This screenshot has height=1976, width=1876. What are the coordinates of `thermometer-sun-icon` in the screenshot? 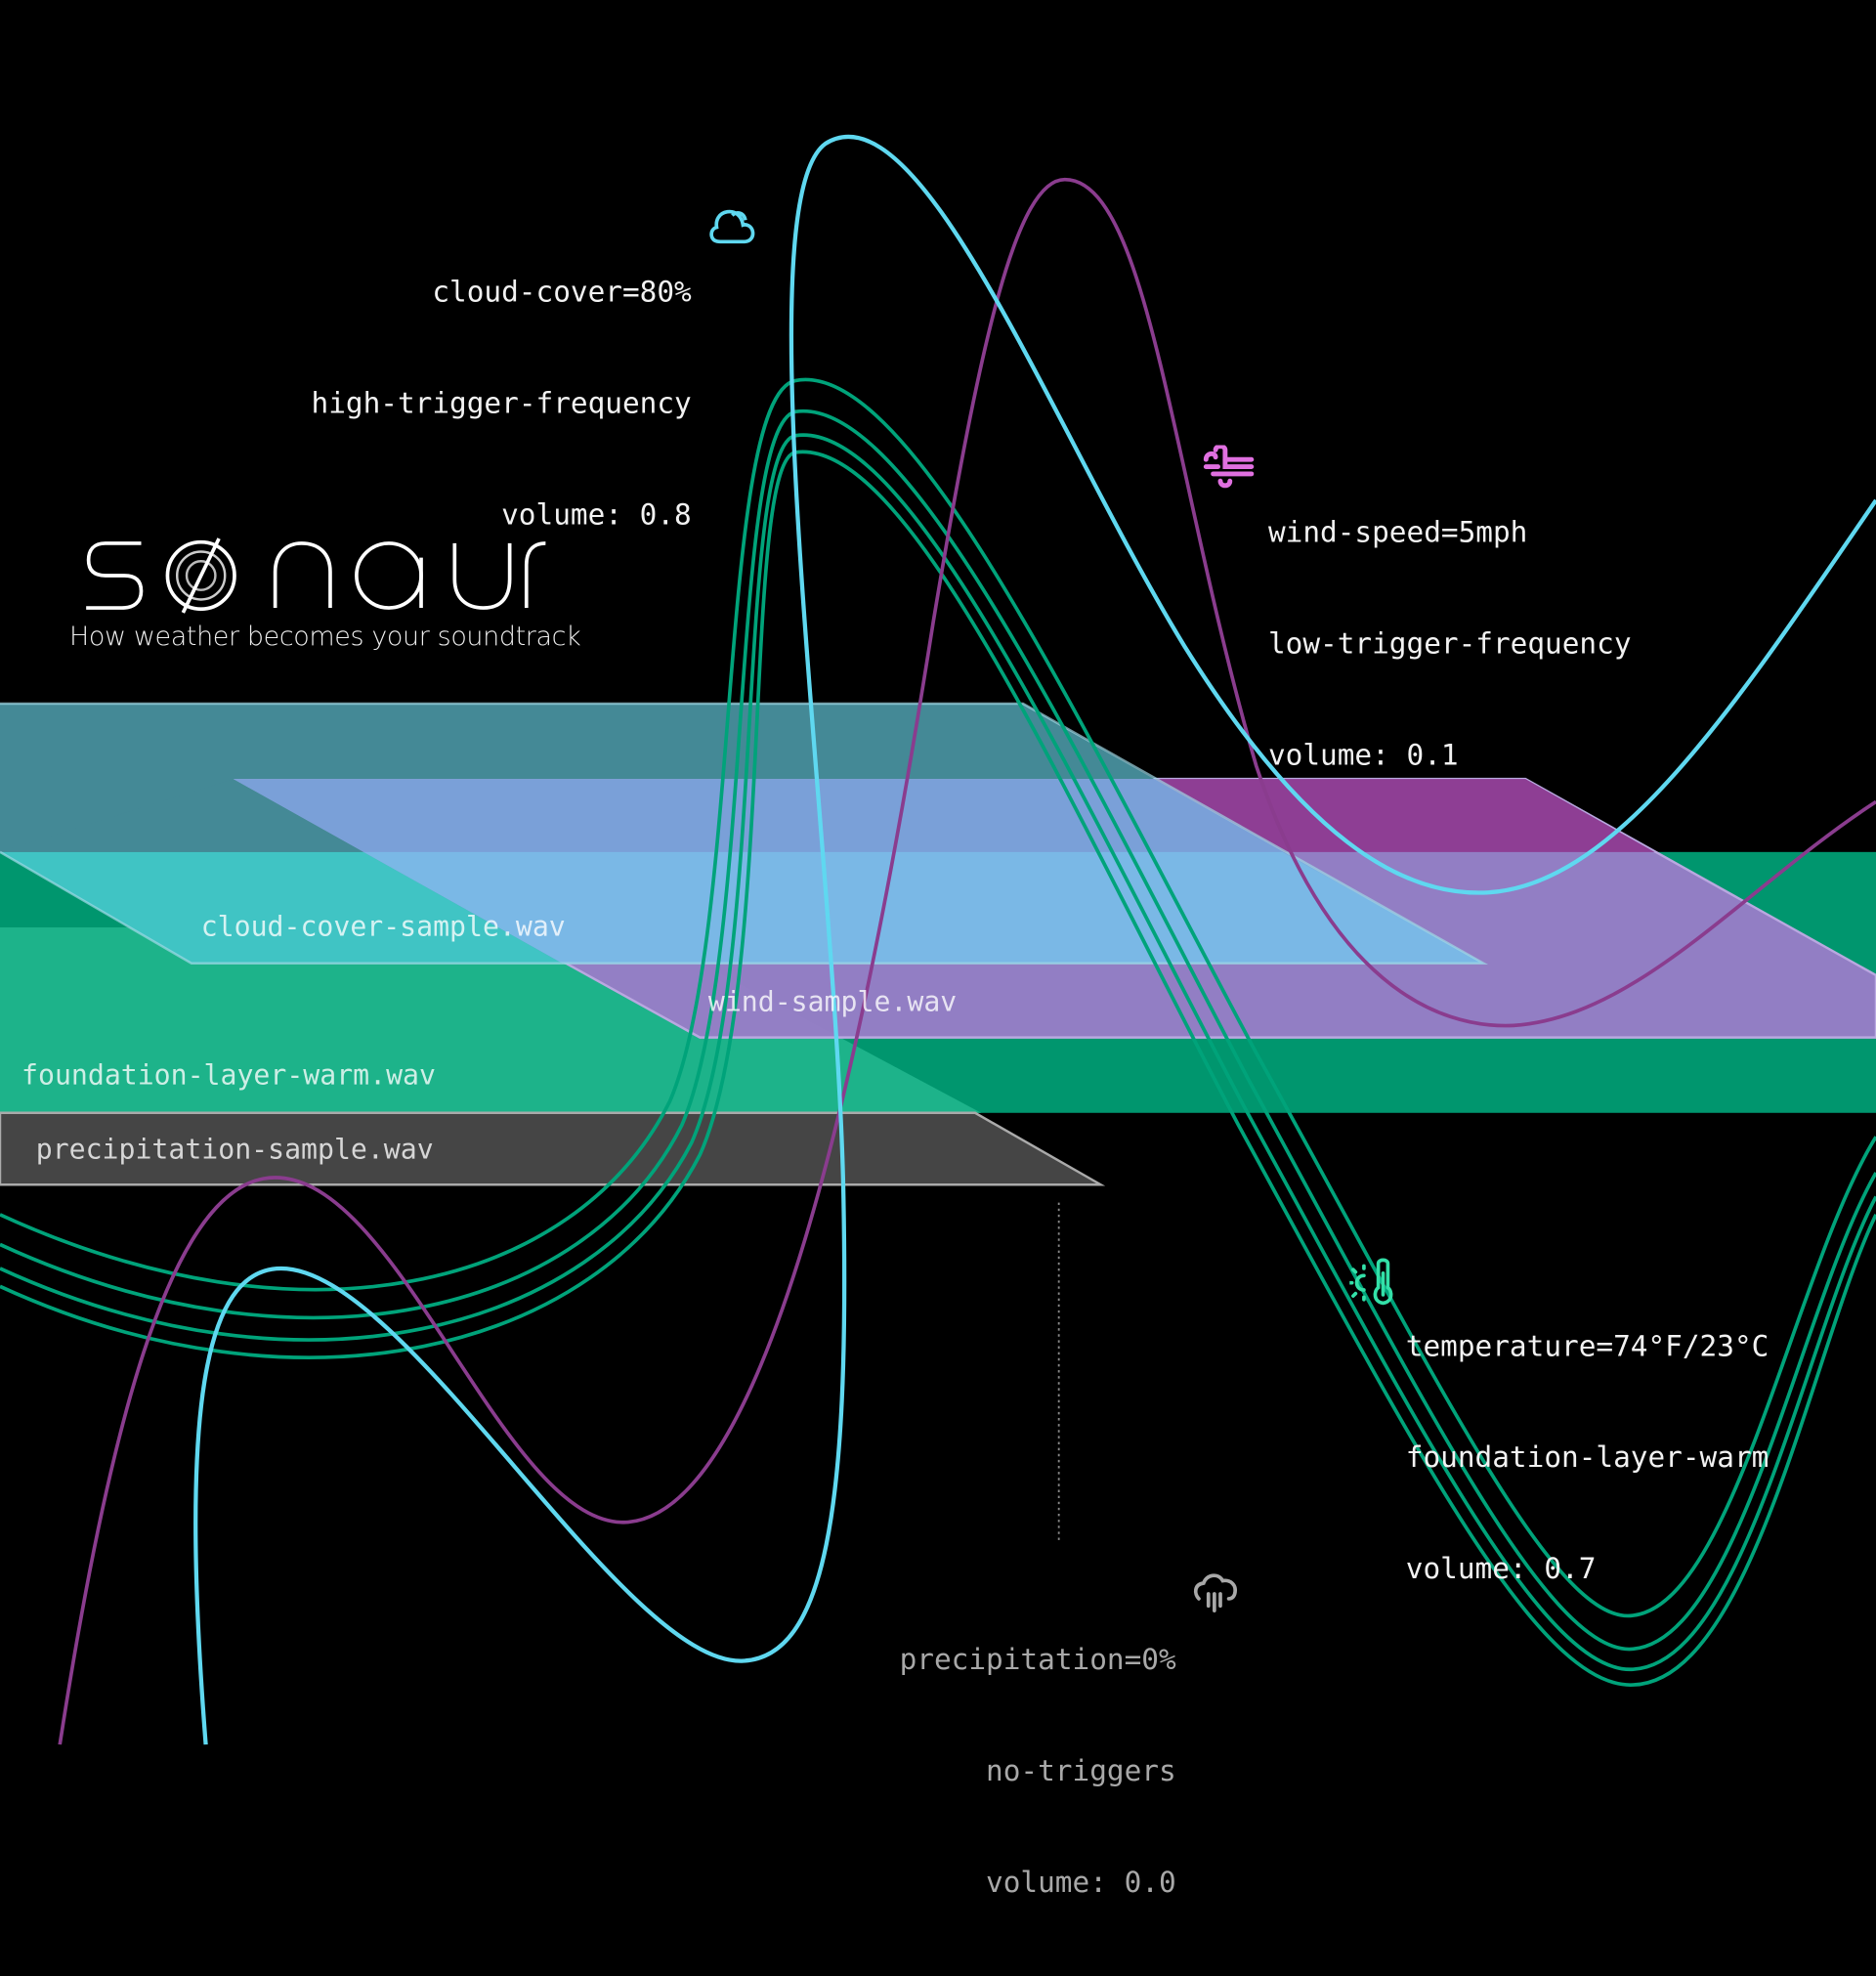 It's located at (1371, 1282).